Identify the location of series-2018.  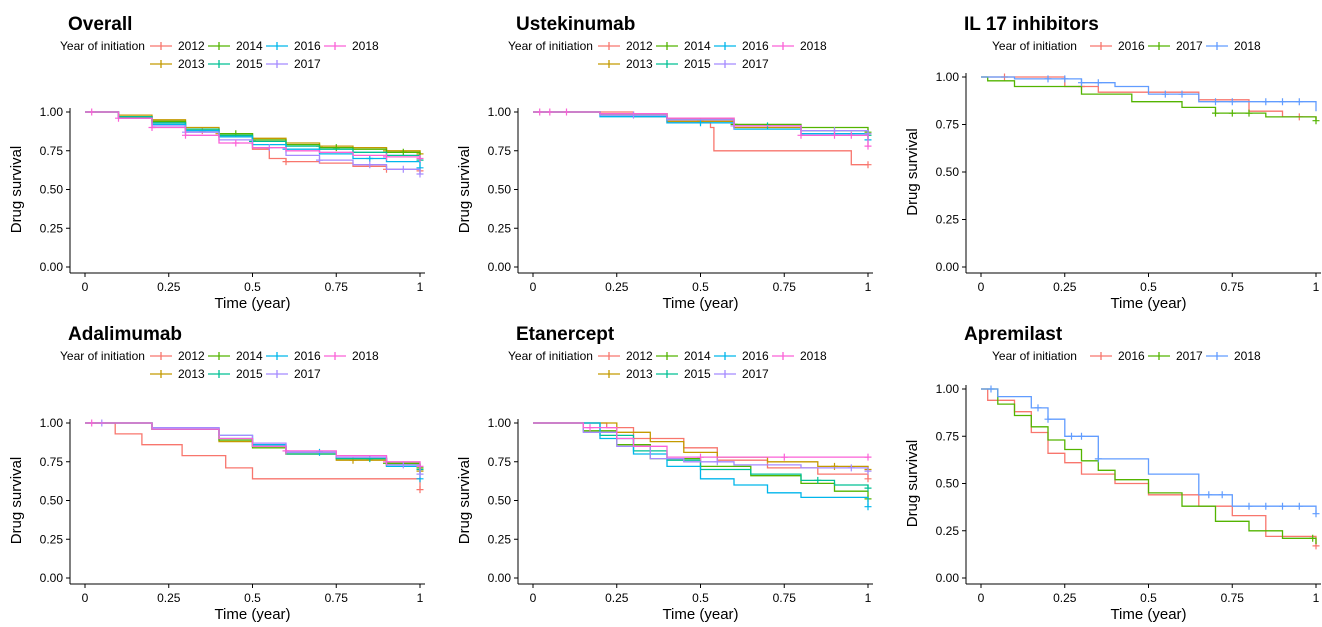
(254, 444).